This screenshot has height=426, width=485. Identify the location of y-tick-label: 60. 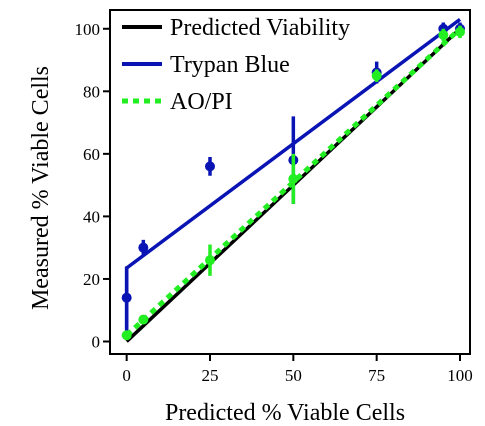
(91, 154).